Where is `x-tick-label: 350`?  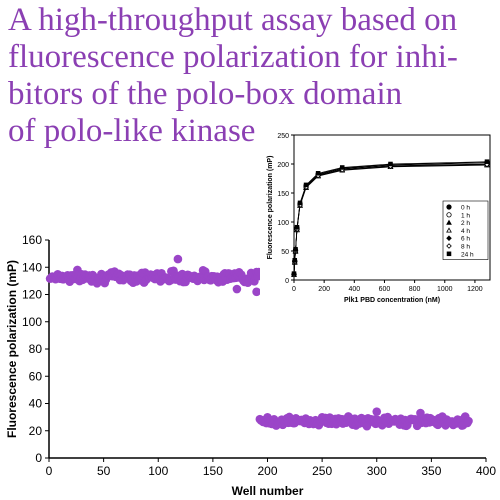 x-tick-label: 350 is located at coordinates (431, 471).